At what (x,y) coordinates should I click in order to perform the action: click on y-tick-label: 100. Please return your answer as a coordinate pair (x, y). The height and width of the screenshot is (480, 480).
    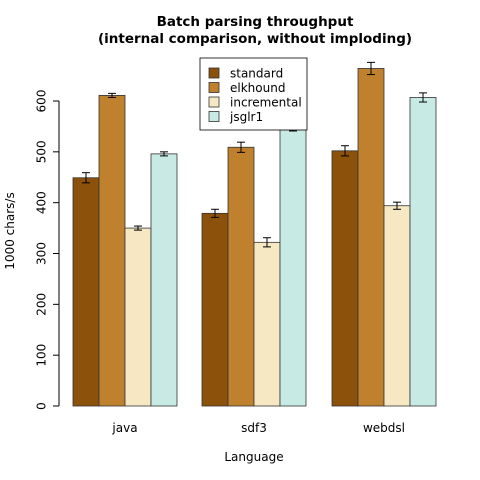
    Looking at the image, I should click on (42, 355).